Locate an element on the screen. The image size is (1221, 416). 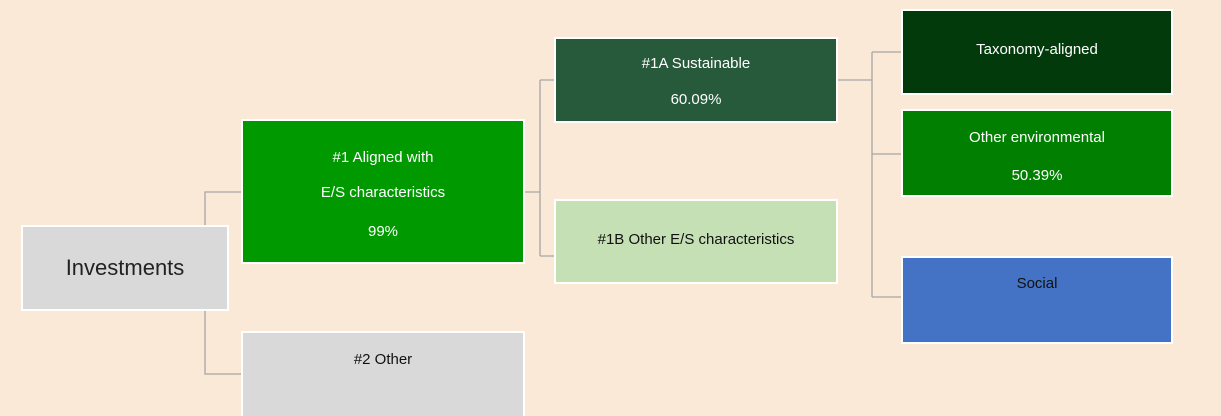
node: Investments is located at coordinates (125, 268).